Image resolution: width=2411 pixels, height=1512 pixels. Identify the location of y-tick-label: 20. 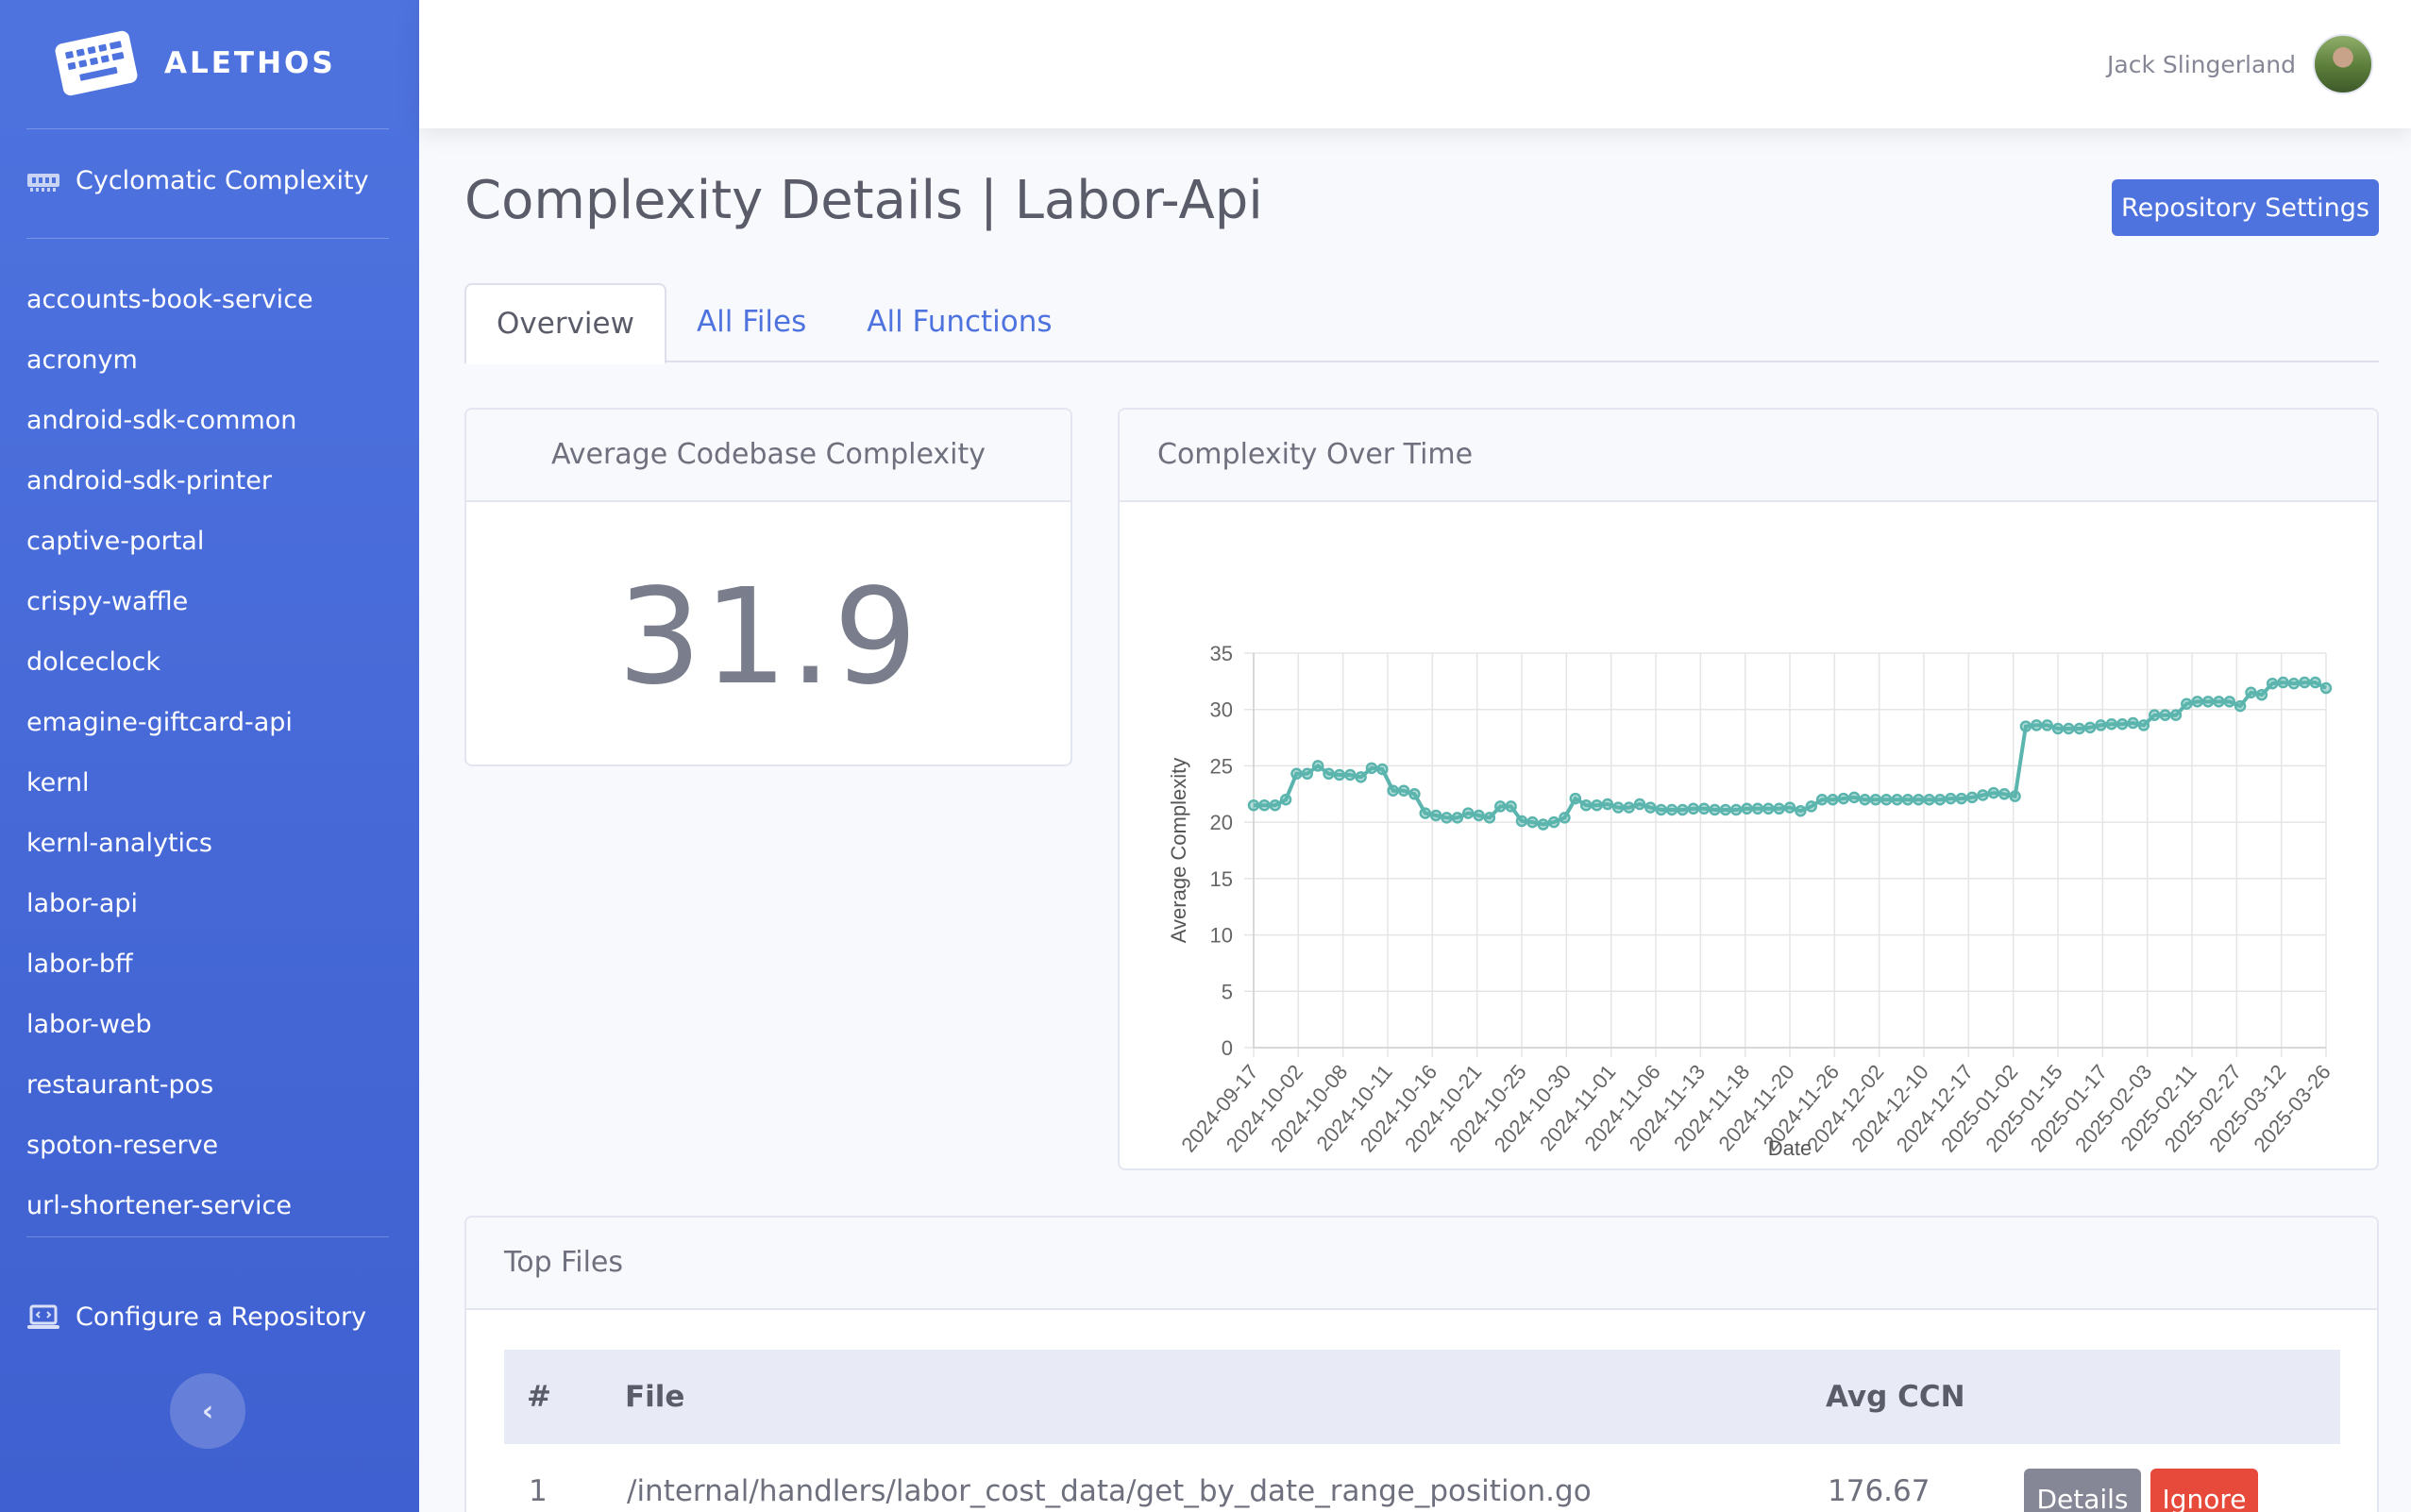
(1221, 822).